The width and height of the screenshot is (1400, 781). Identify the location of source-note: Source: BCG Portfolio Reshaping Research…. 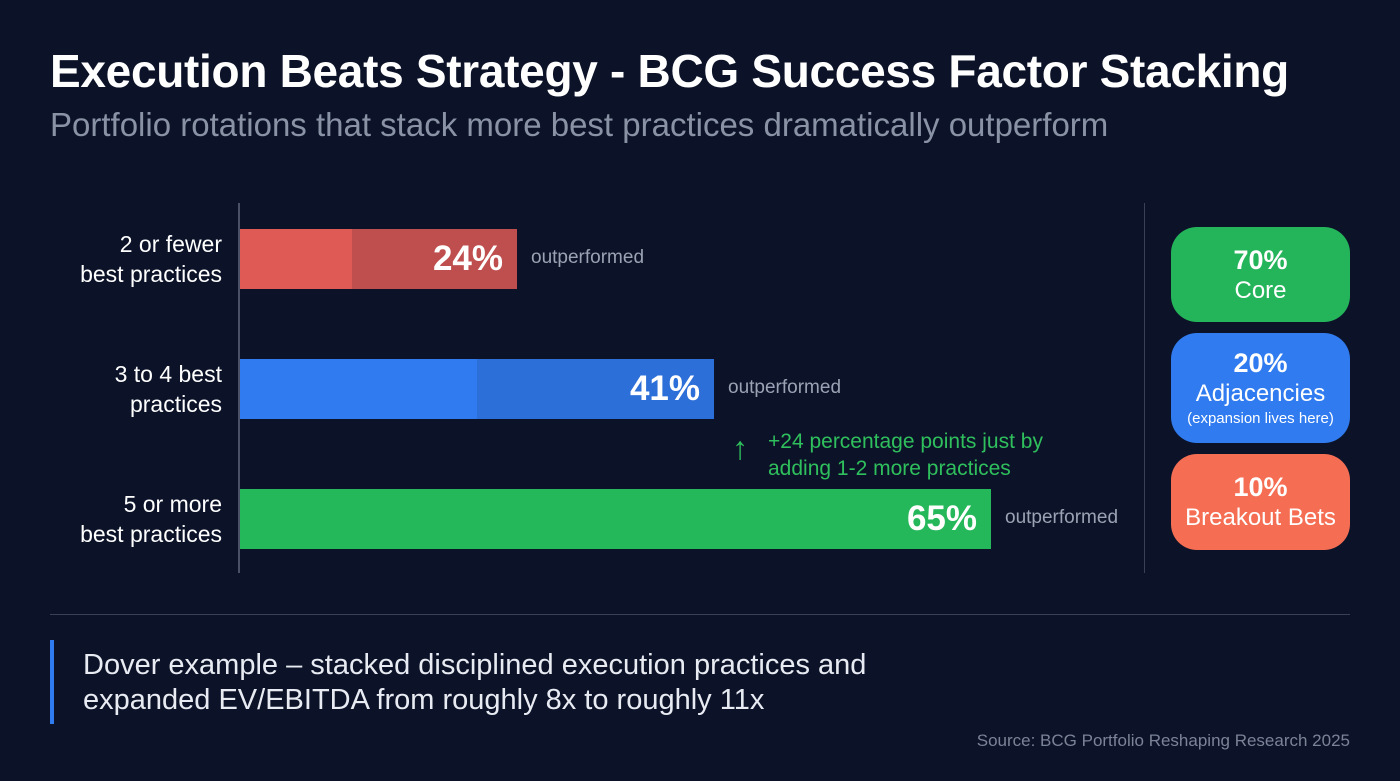
(1163, 740).